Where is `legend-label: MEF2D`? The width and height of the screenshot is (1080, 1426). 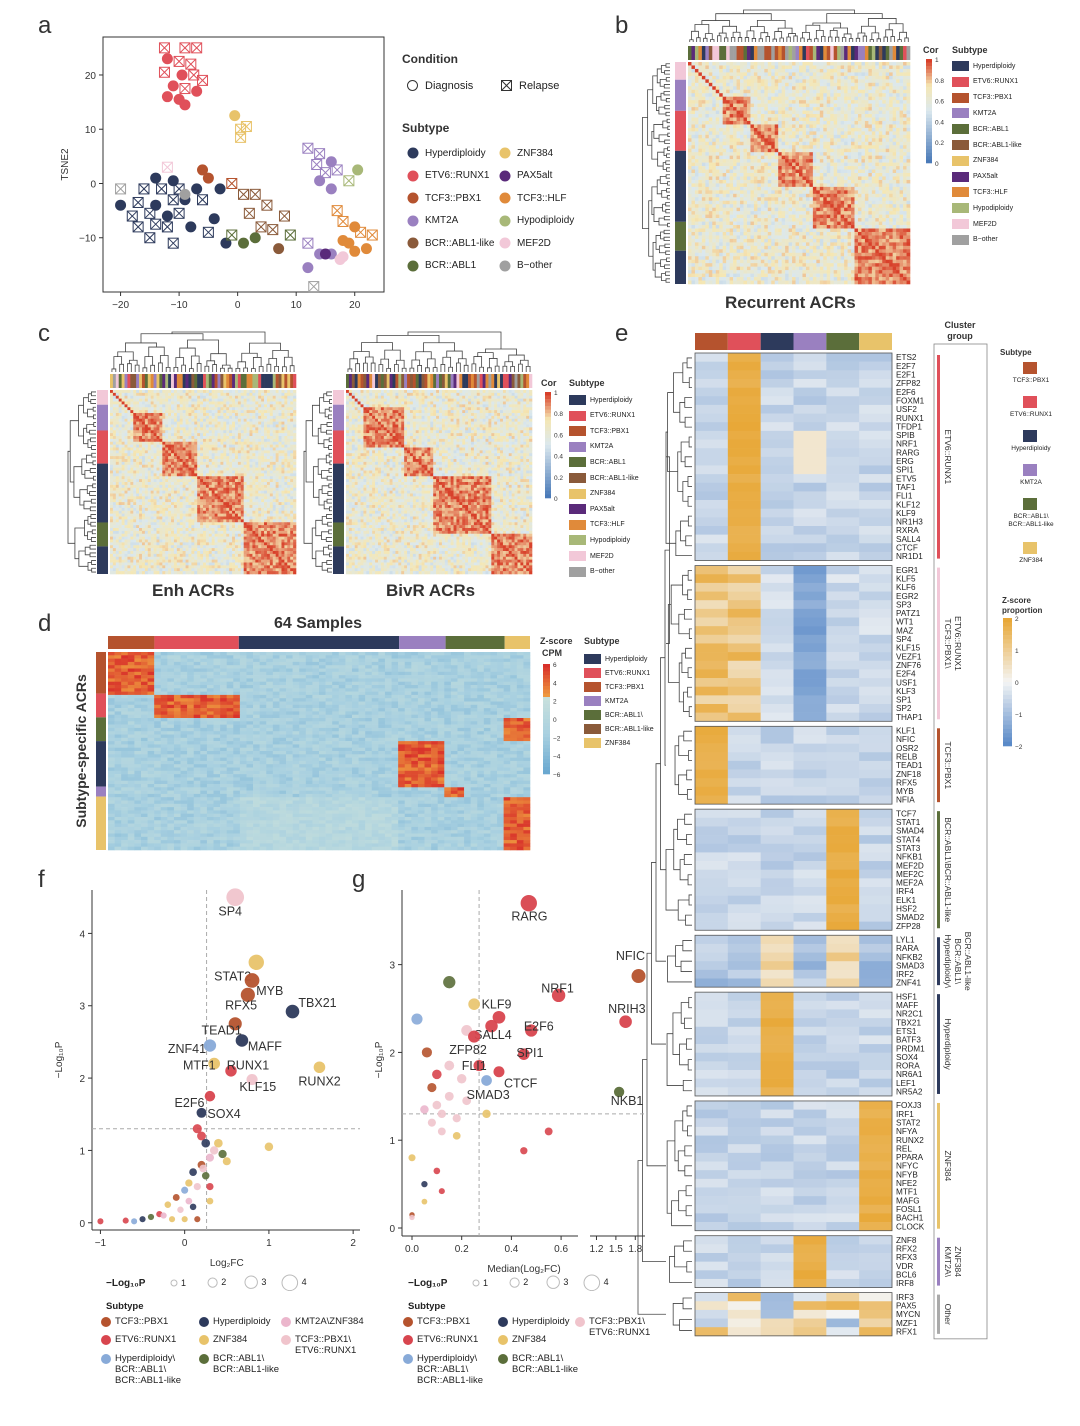
legend-label: MEF2D is located at coordinates (534, 243).